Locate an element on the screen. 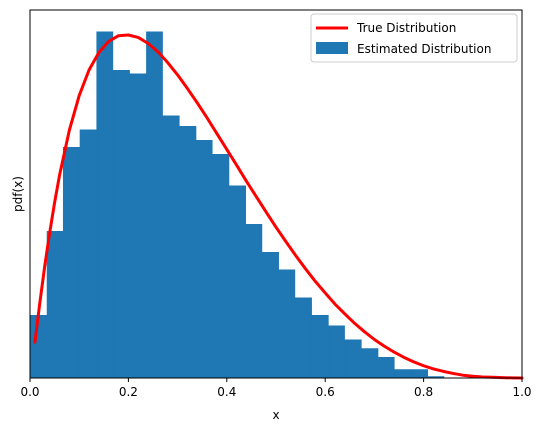 The width and height of the screenshot is (546, 432). x-axis-ticks: 0.0 0.2 0.4 0.6 0.8 1.0 is located at coordinates (276, 388).